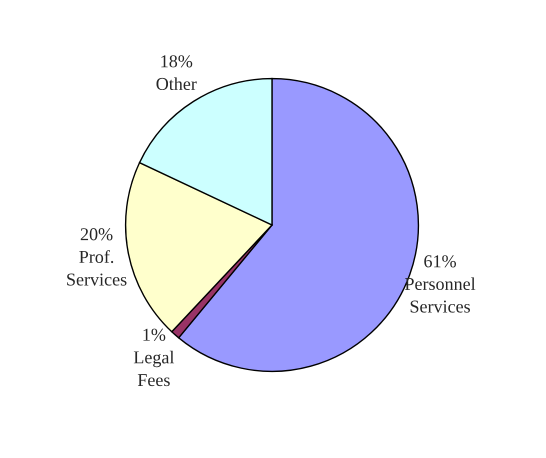 Image resolution: width=546 pixels, height=458 pixels. I want to click on slice-label: Prof. Services, so click(96, 268).